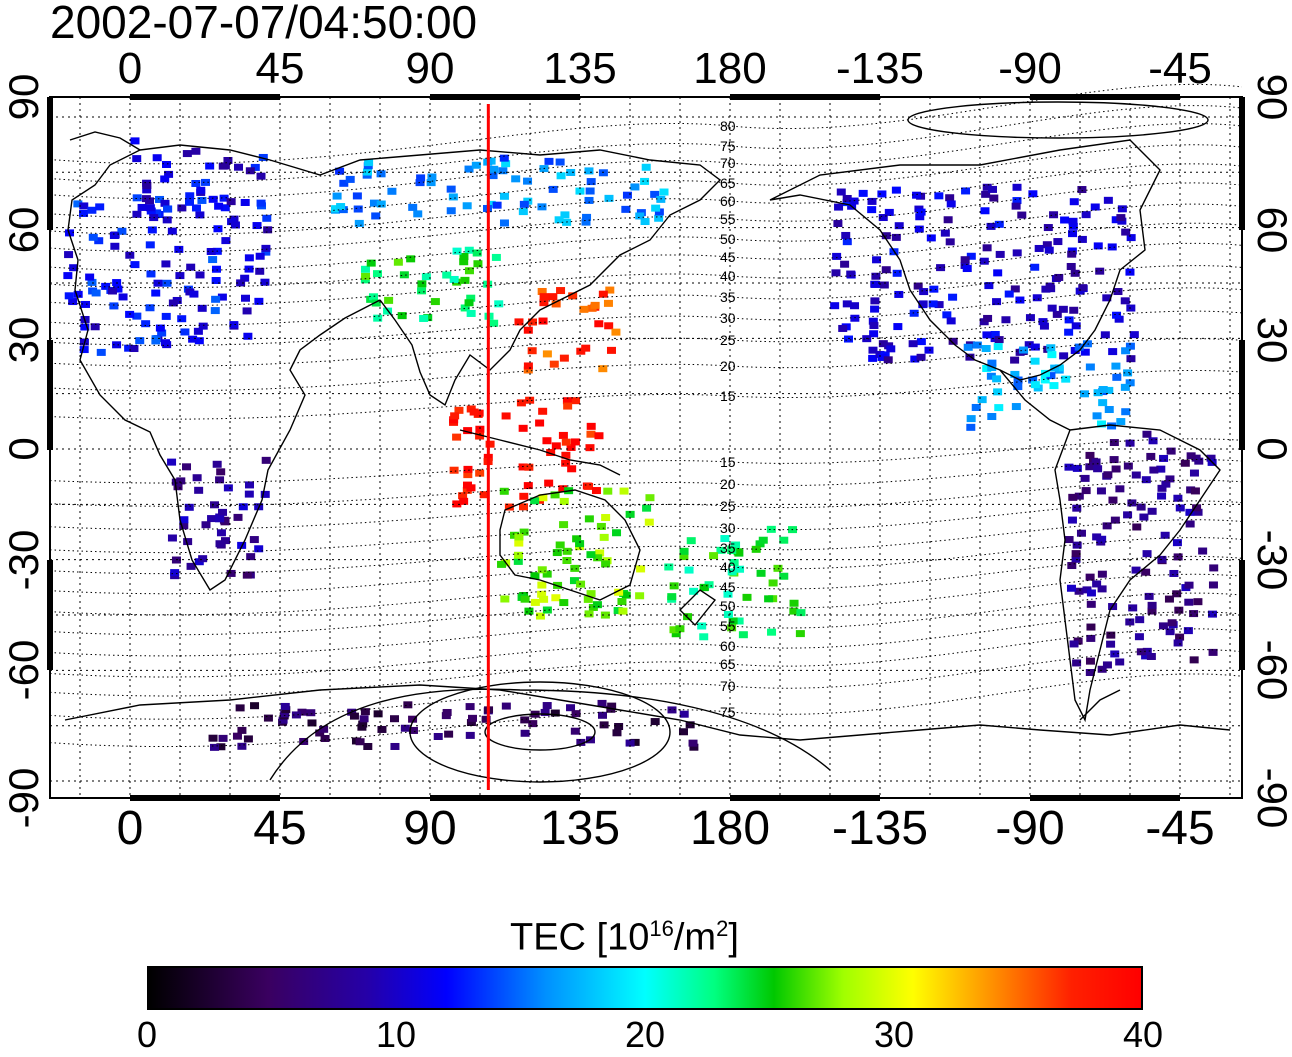 The image size is (1292, 1057). I want to click on contour-label: 80, so click(728, 126).